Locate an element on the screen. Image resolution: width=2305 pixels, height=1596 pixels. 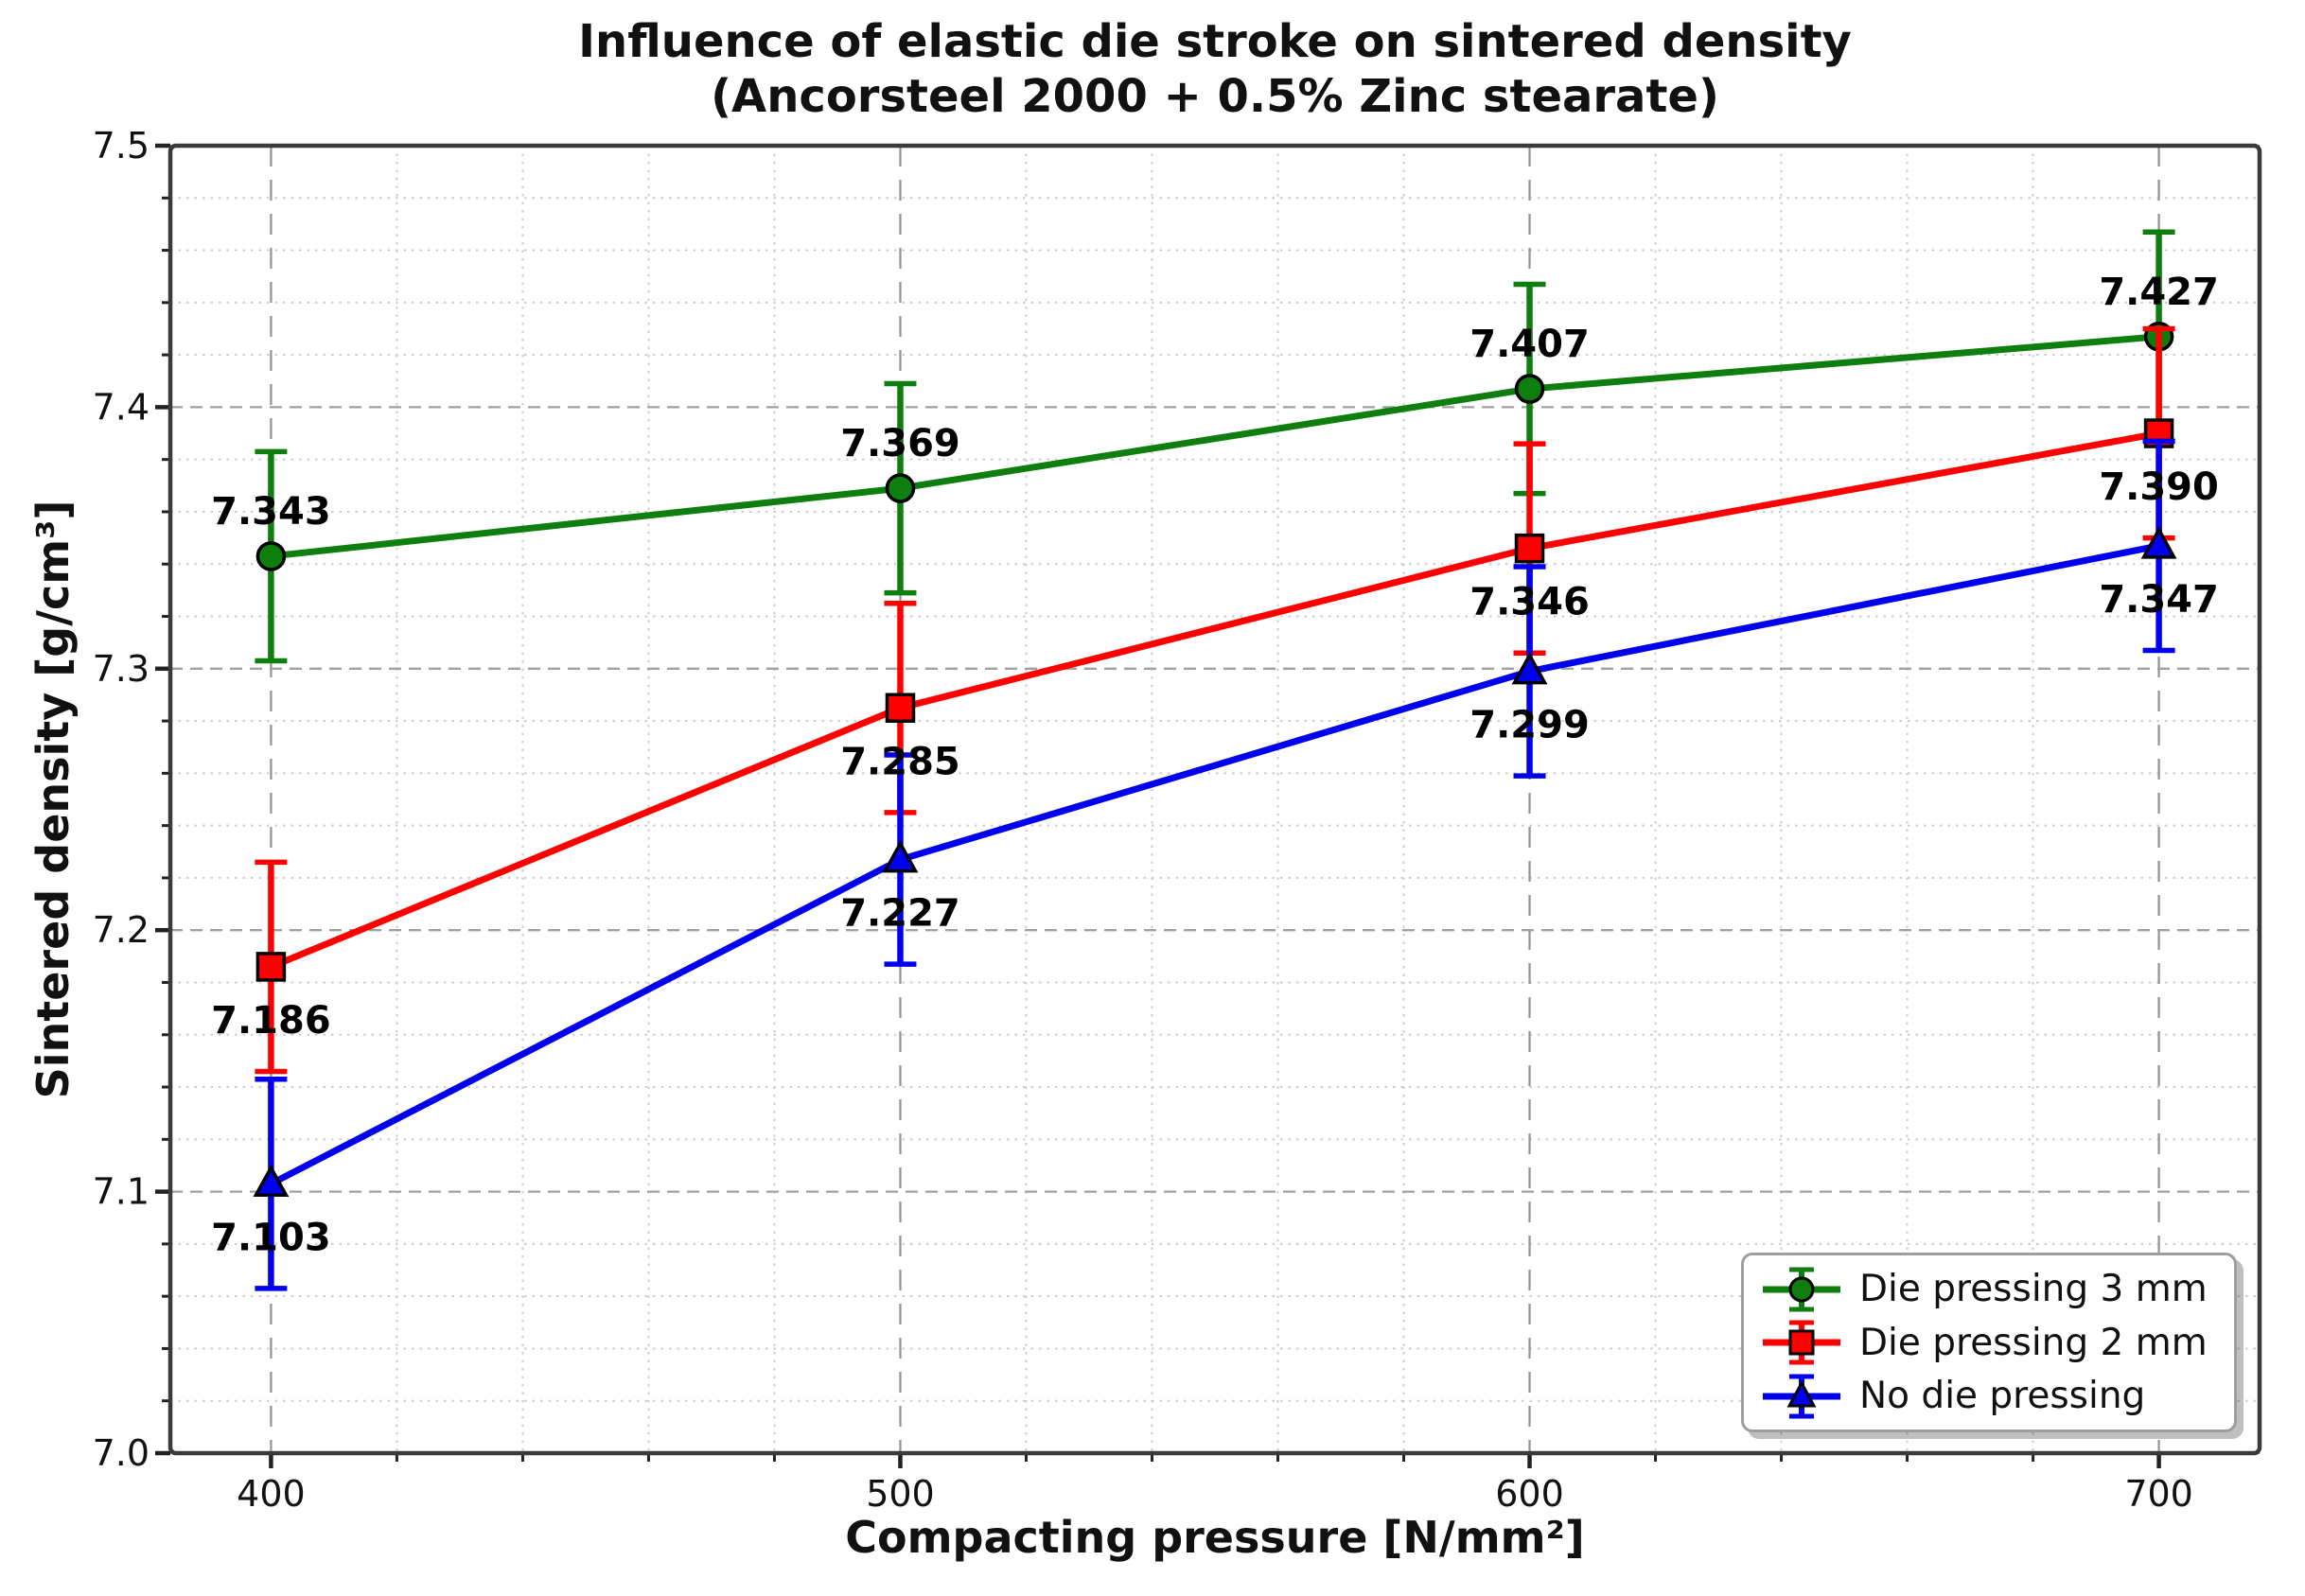
svg-text: 7.347 is located at coordinates (2159, 600).